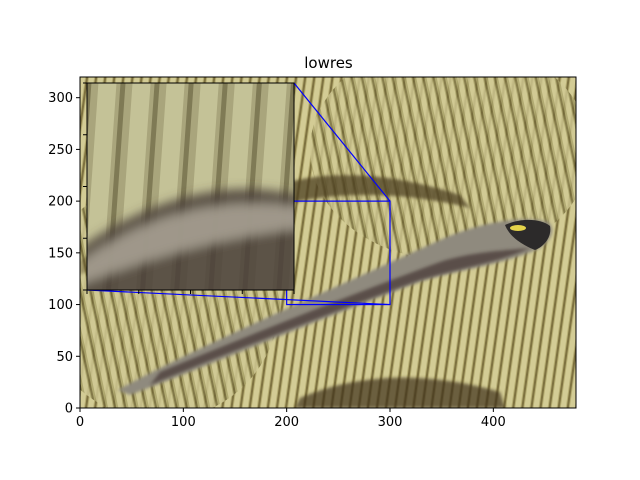 This screenshot has width=640, height=480. I want to click on inset-zoom-axes, so click(190, 186).